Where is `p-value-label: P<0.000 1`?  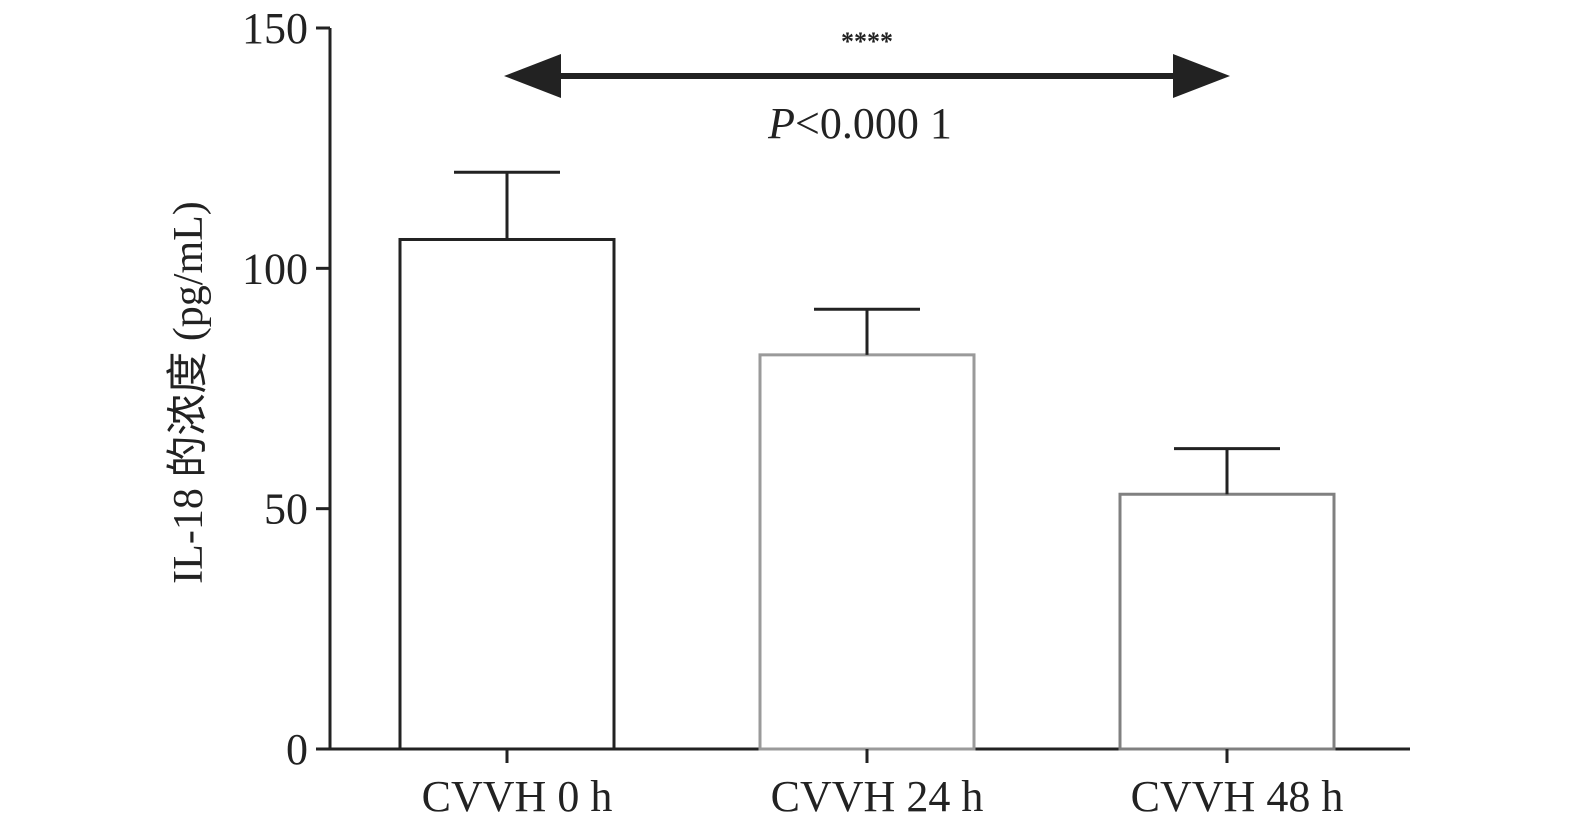 p-value-label: P<0.000 1 is located at coordinates (859, 123).